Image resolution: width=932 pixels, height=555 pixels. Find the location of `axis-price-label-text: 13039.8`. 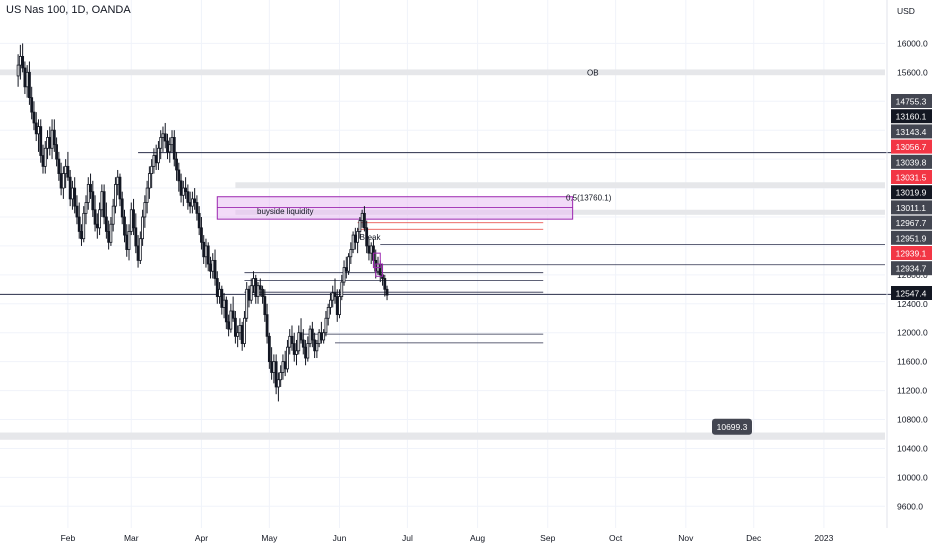

axis-price-label-text: 13039.8 is located at coordinates (911, 162).